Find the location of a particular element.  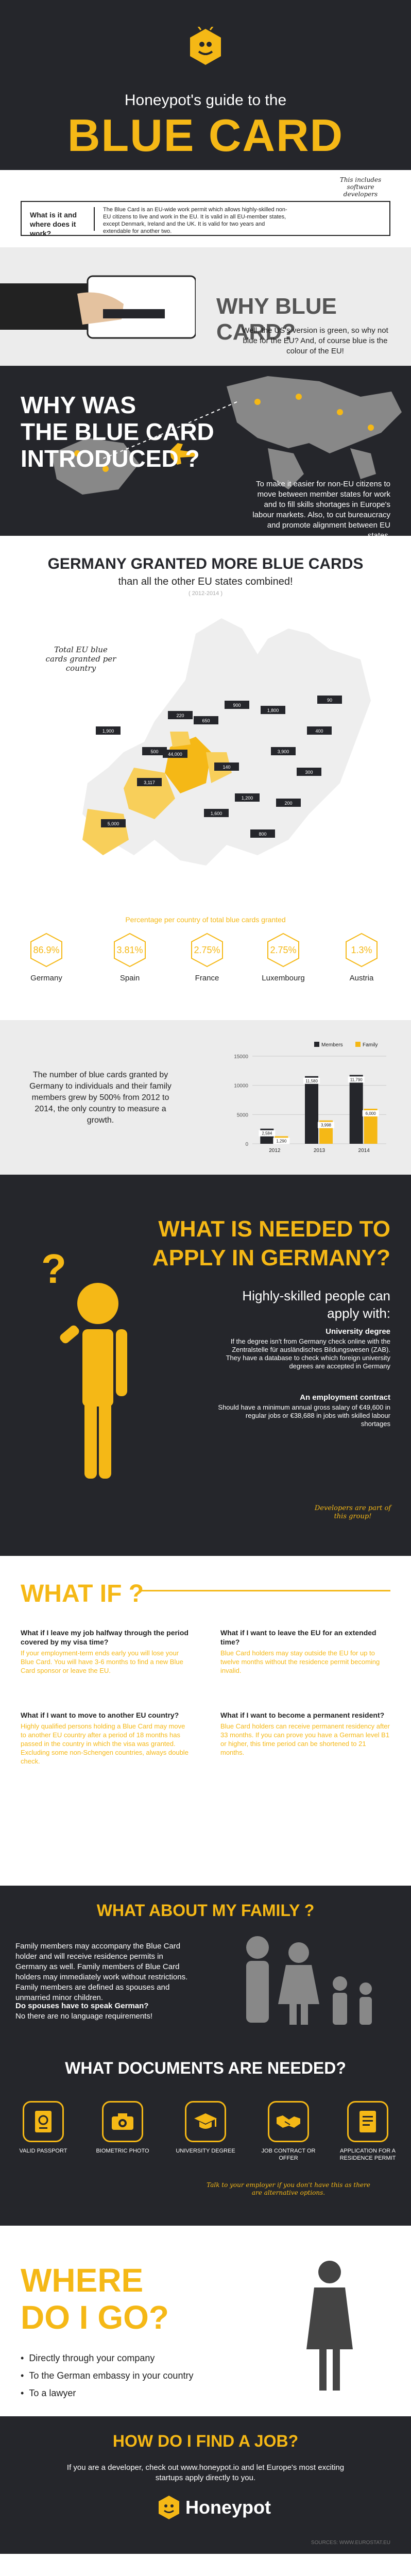

legend-label: Members is located at coordinates (332, 1045).